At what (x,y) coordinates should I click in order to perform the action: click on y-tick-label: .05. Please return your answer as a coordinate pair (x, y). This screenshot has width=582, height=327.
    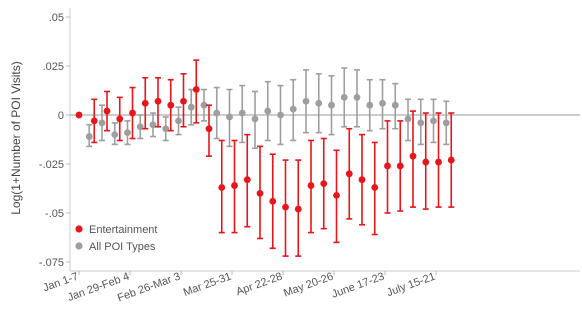
    Looking at the image, I should click on (56, 18).